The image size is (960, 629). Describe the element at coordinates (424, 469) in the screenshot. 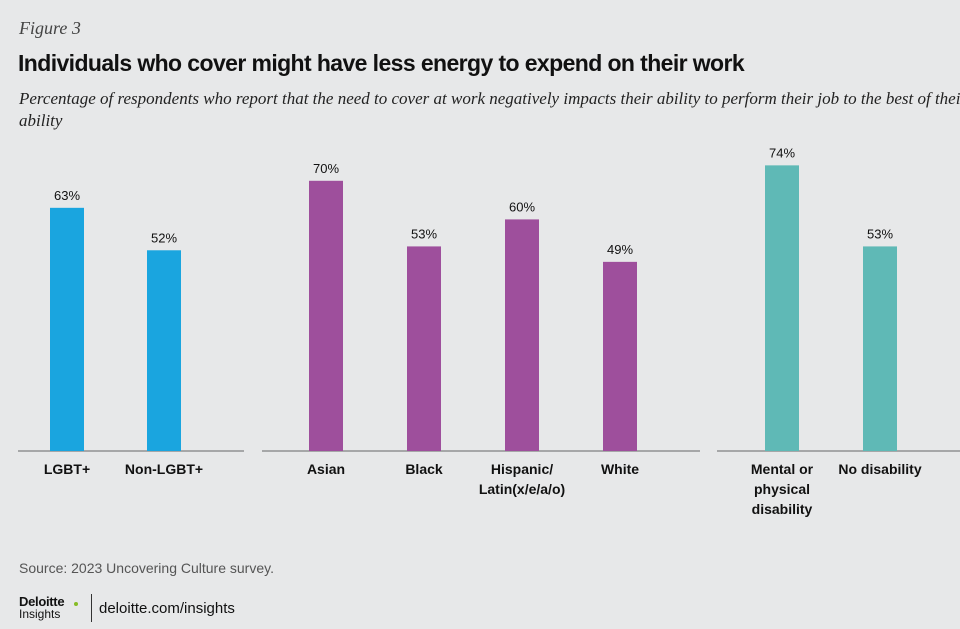

I see `category-label-black: Black` at that location.